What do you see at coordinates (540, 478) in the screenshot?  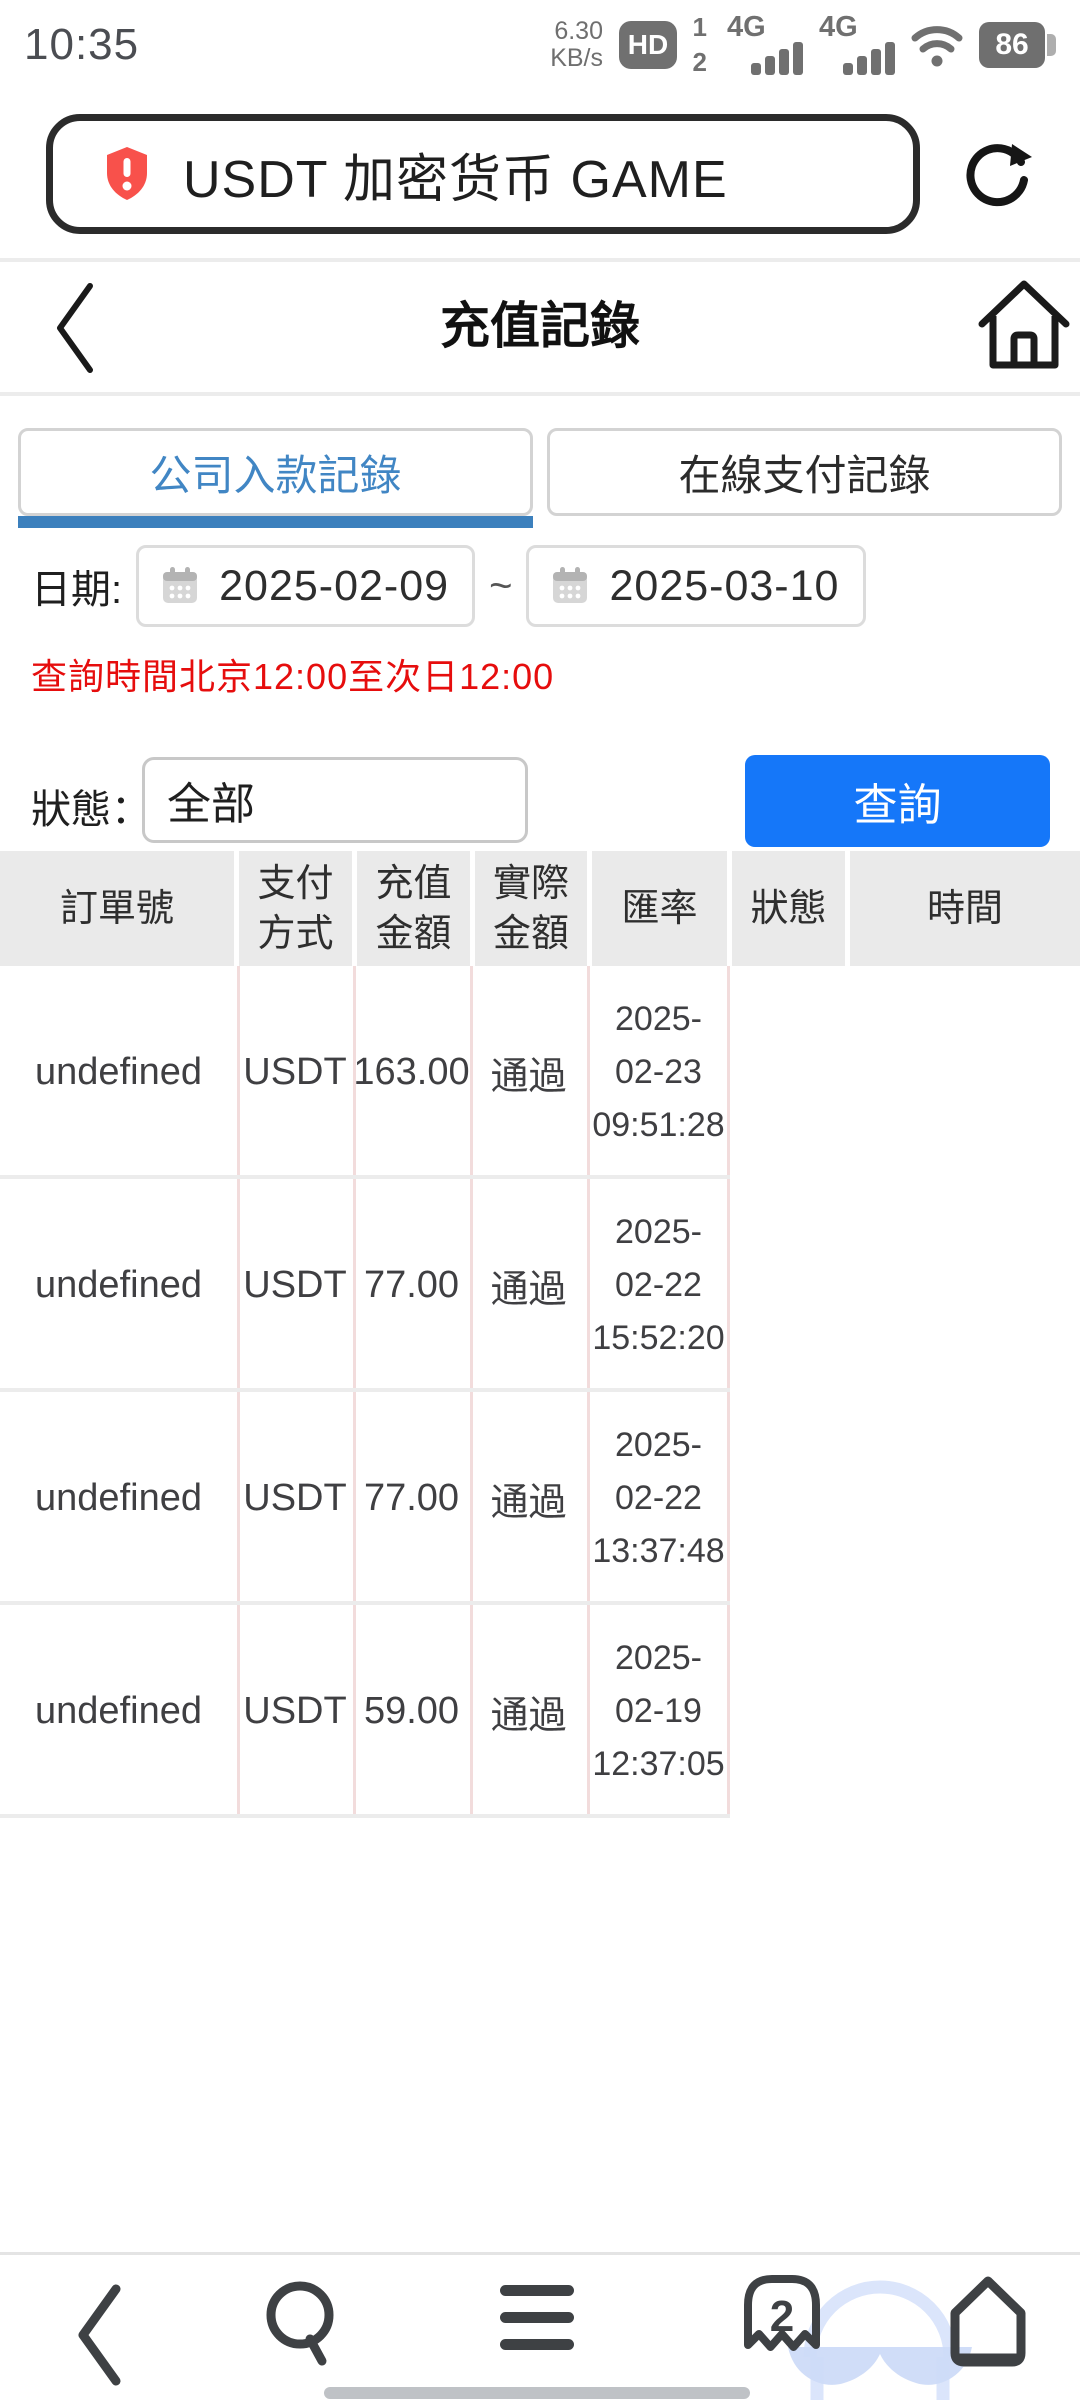 I see `record-tabs: 公司入款記錄 在線支付記錄` at bounding box center [540, 478].